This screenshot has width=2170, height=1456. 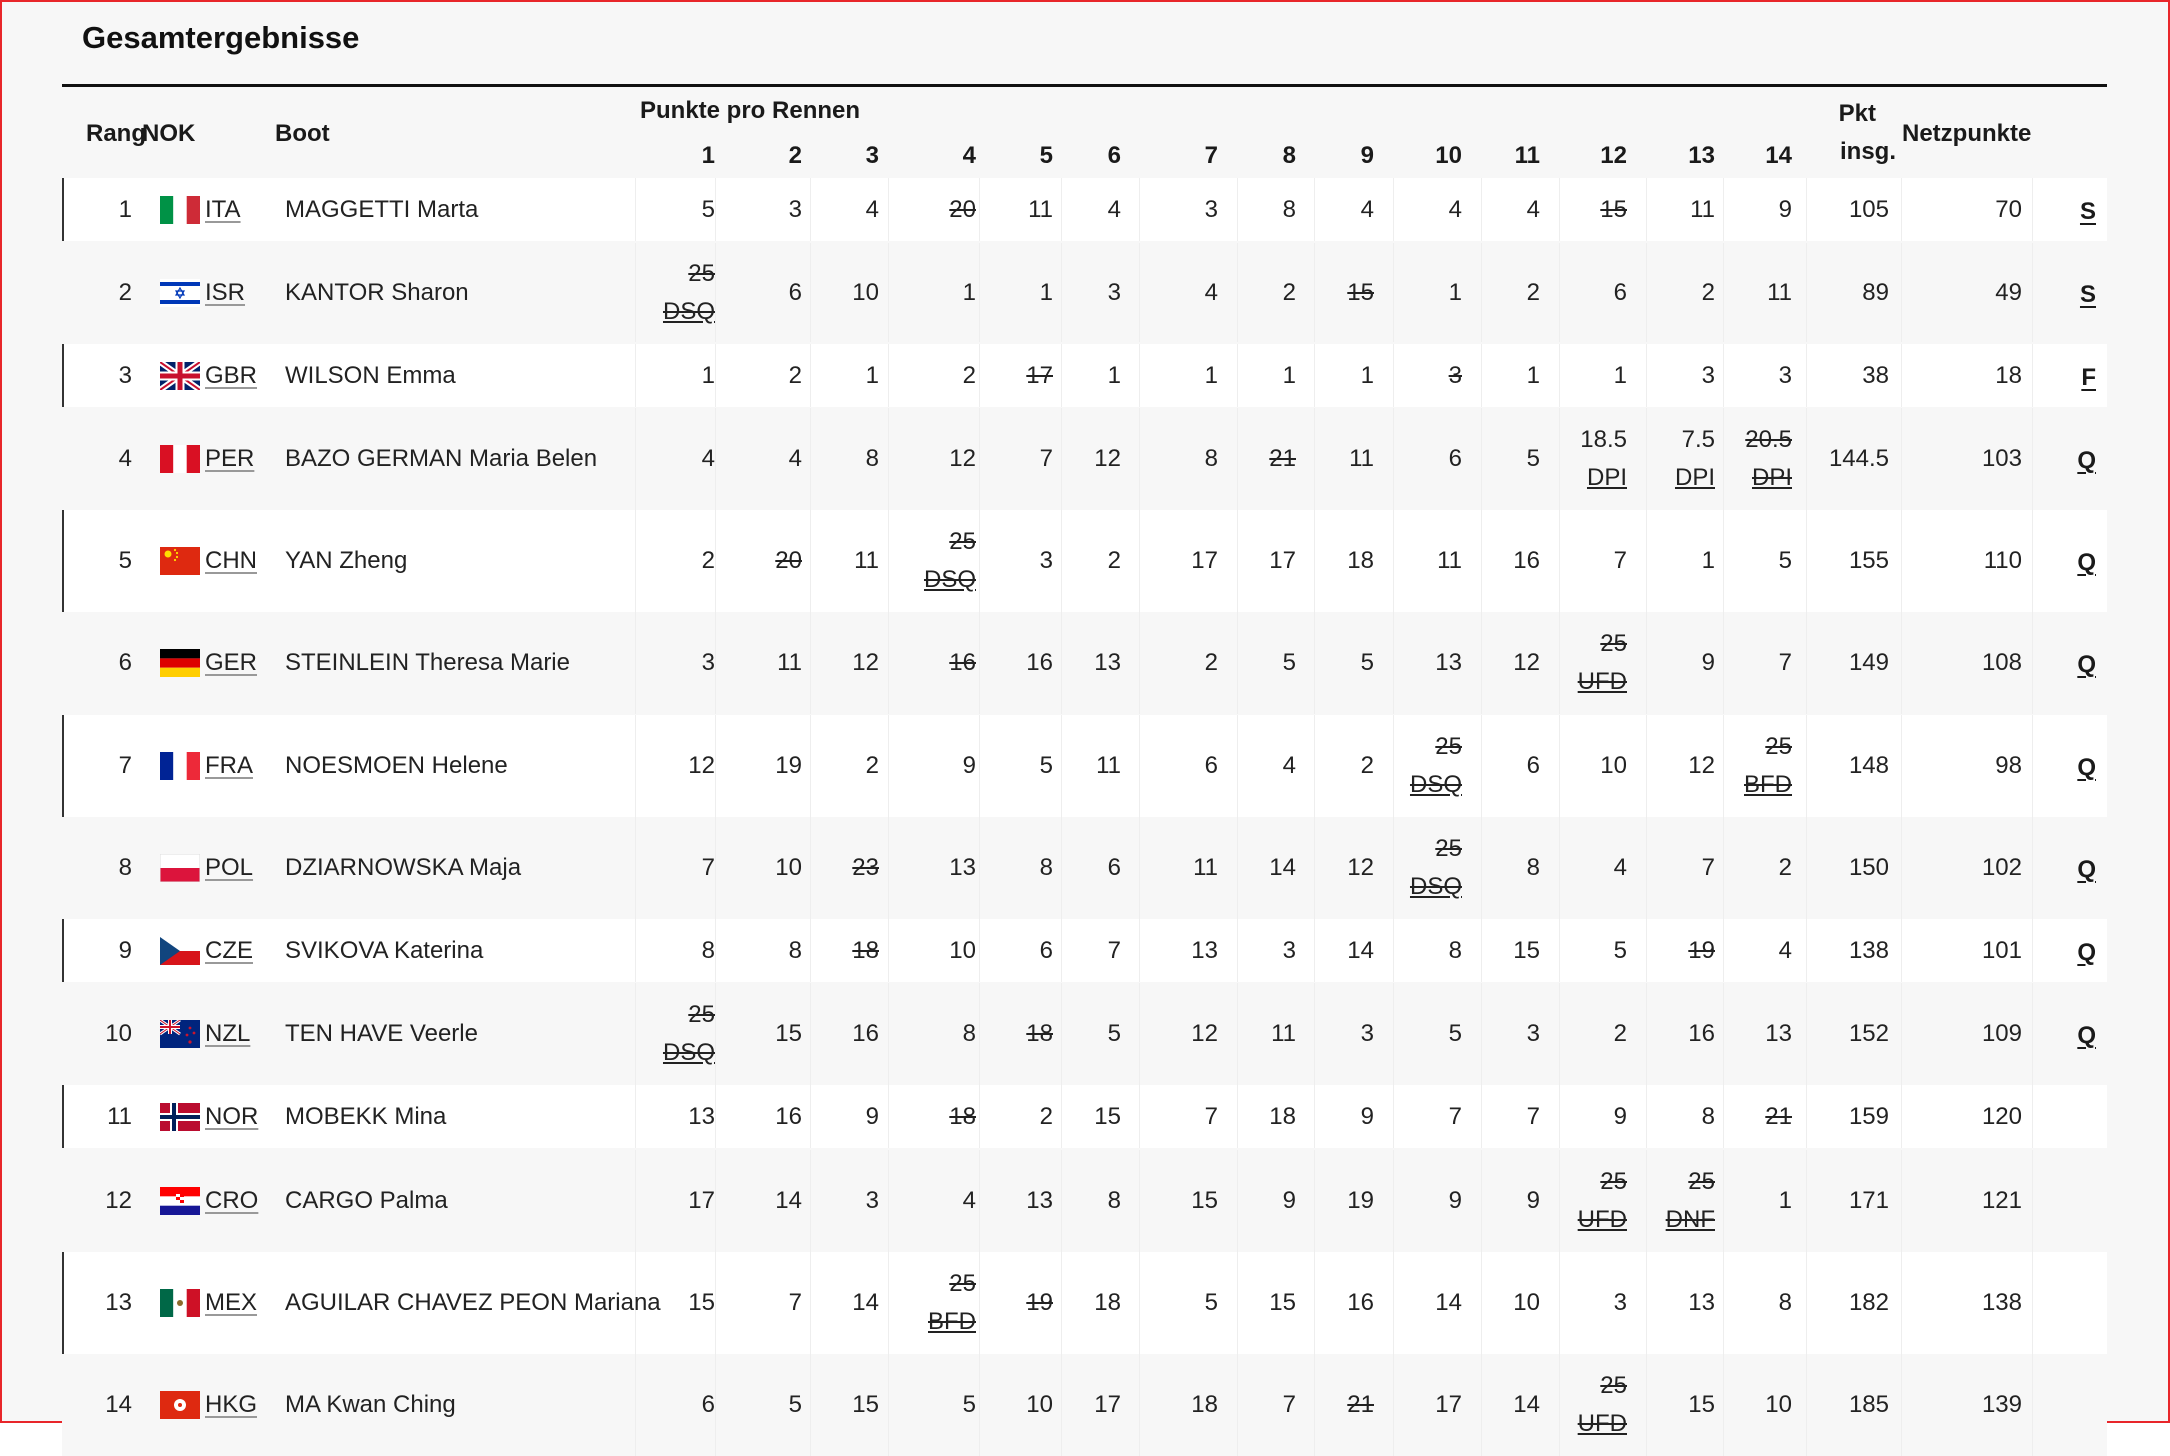 What do you see at coordinates (865, 950) in the screenshot?
I see `race-score-cell: 18` at bounding box center [865, 950].